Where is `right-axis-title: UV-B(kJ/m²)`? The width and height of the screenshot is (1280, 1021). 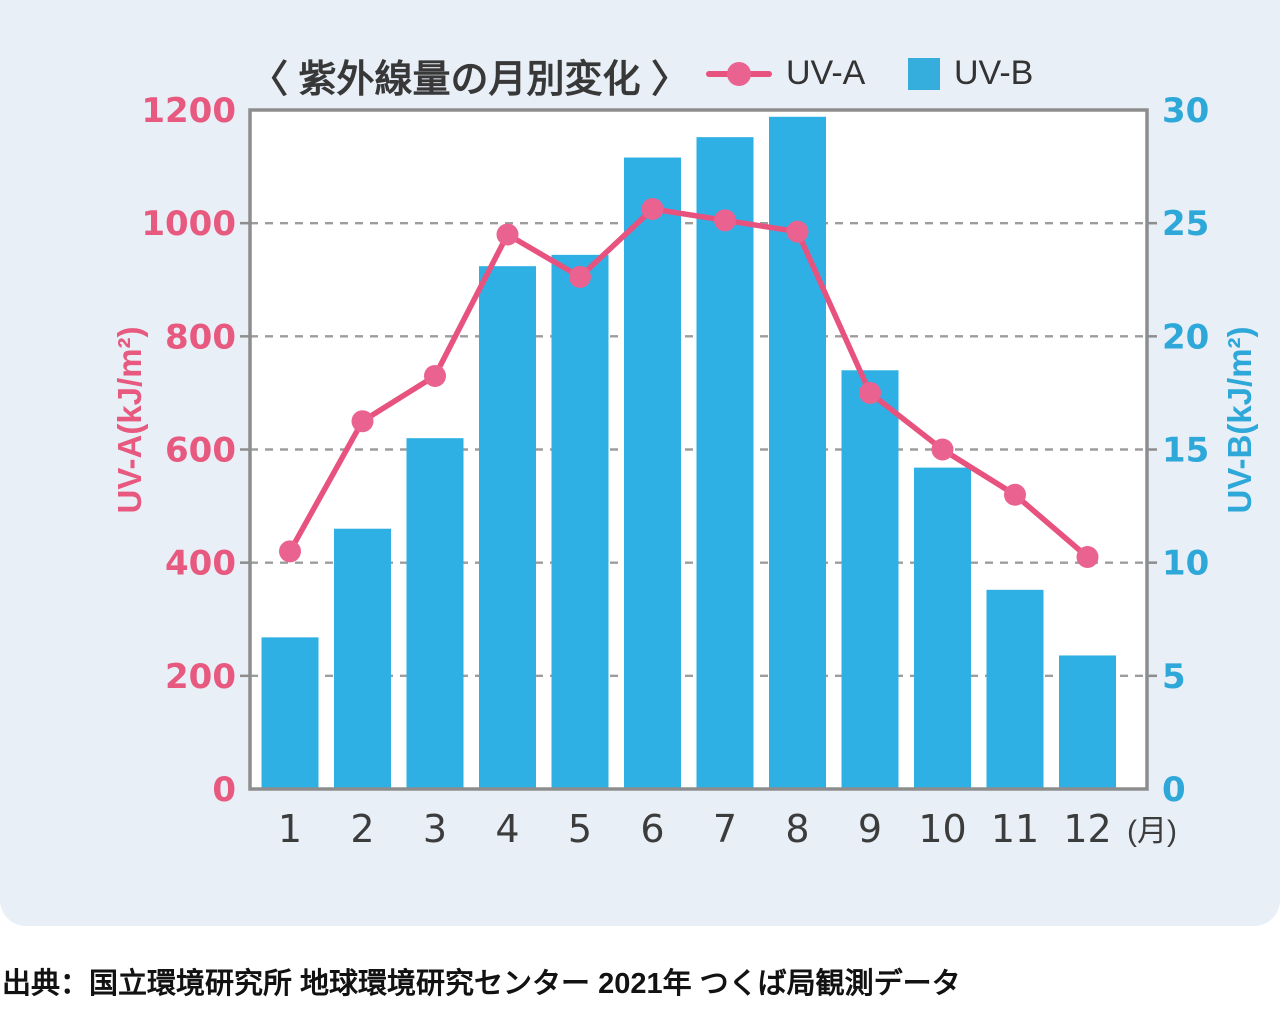
right-axis-title: UV-B(kJ/m²) is located at coordinates (1239, 420).